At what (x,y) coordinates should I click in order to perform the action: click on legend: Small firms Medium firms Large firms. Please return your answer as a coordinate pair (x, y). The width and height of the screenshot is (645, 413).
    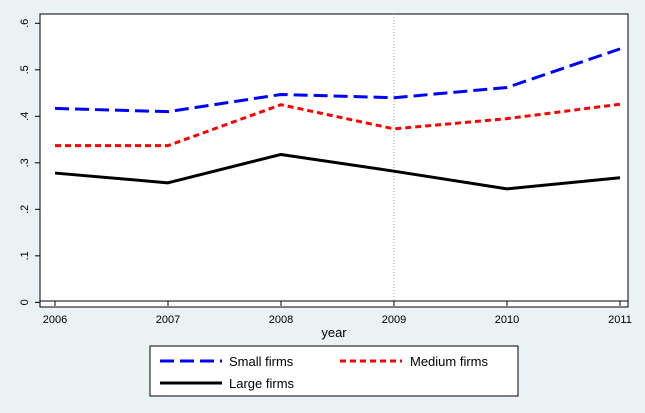
    Looking at the image, I should click on (334, 371).